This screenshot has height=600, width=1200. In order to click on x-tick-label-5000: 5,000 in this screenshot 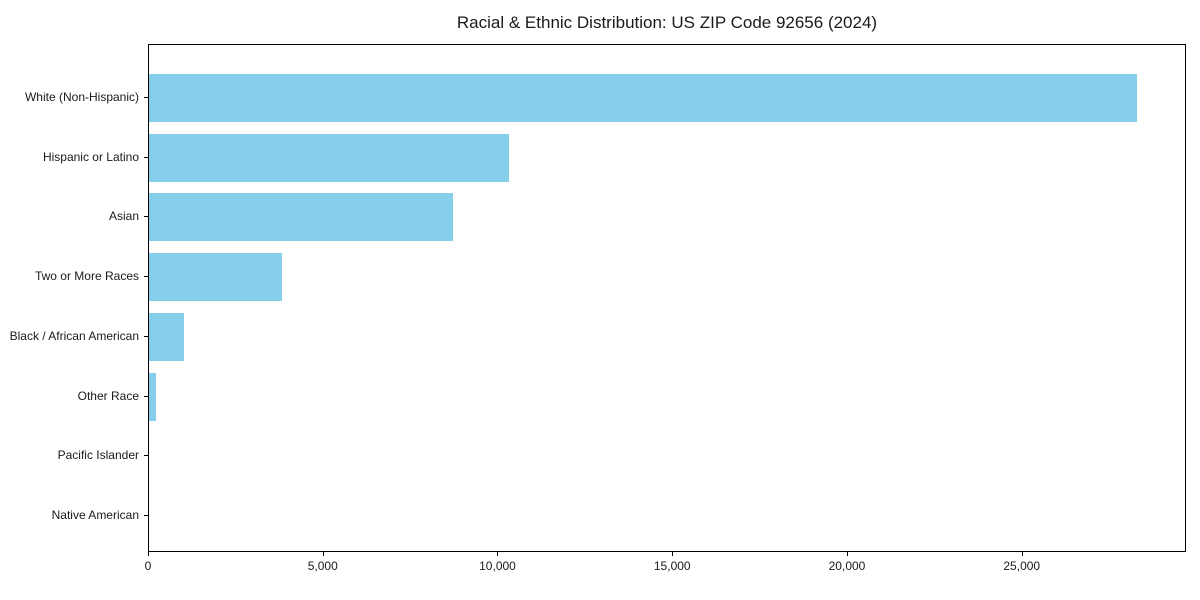, I will do `click(322, 566)`.